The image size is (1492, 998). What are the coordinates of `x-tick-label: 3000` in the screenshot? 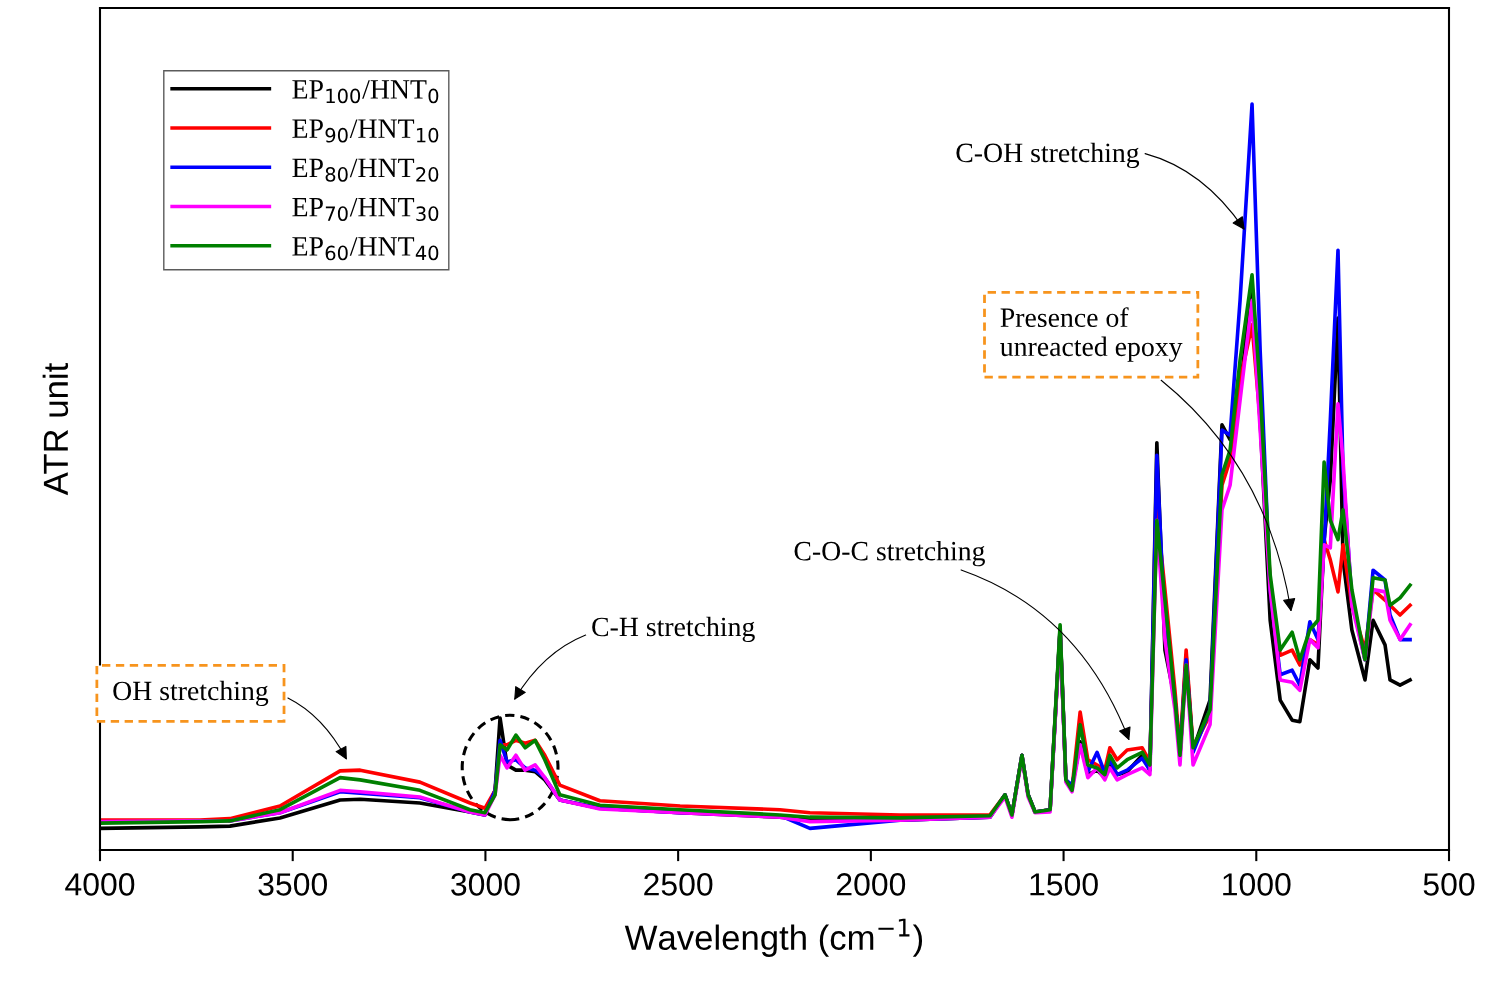 It's located at (485, 884).